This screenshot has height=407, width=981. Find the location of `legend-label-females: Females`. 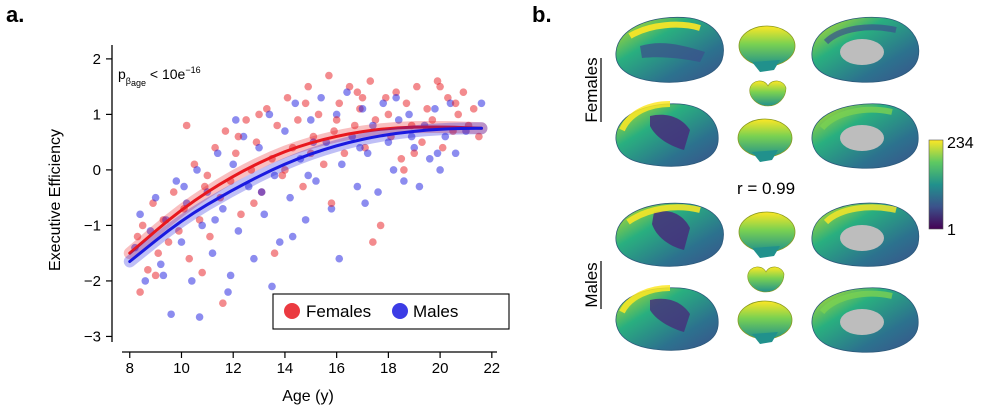

legend-label-females: Females is located at coordinates (338, 311).